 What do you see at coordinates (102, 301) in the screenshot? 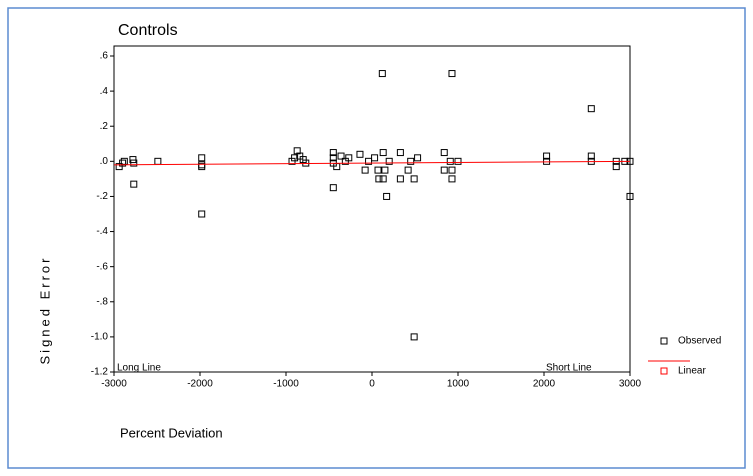
I see `y-tick-label: -.8` at bounding box center [102, 301].